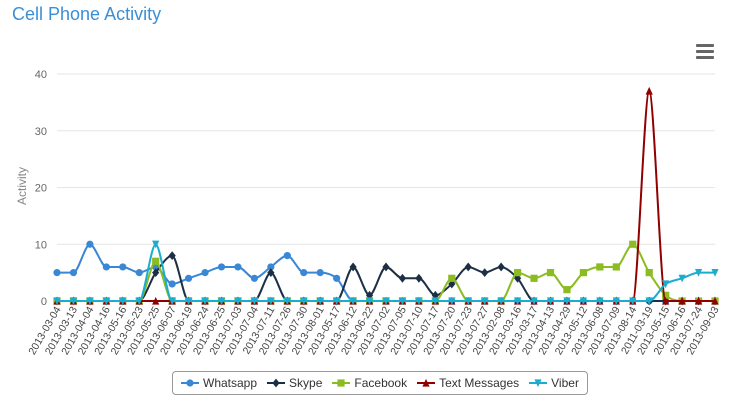 This screenshot has height=416, width=730. Describe the element at coordinates (22, 186) in the screenshot. I see `y-axis-label: Activity` at that location.